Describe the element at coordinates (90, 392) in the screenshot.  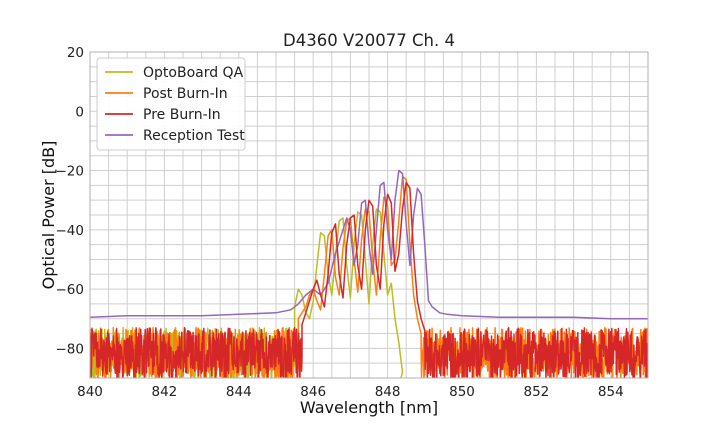
I see `x-tick-label: 840` at that location.